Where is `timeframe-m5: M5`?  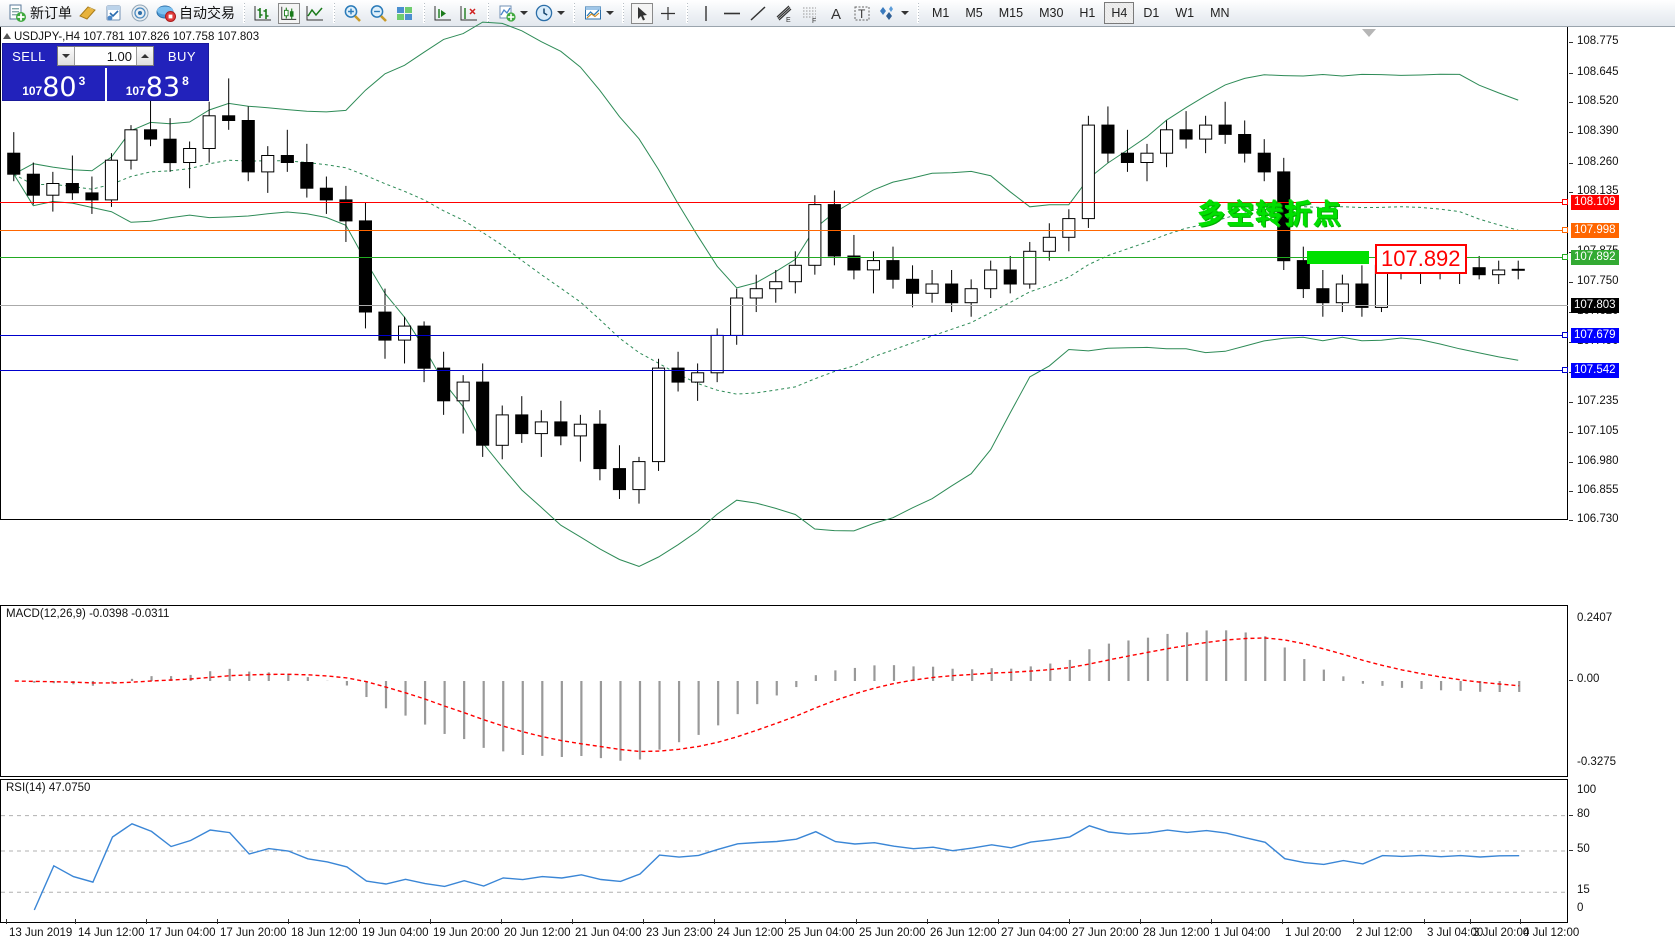 timeframe-m5: M5 is located at coordinates (974, 13).